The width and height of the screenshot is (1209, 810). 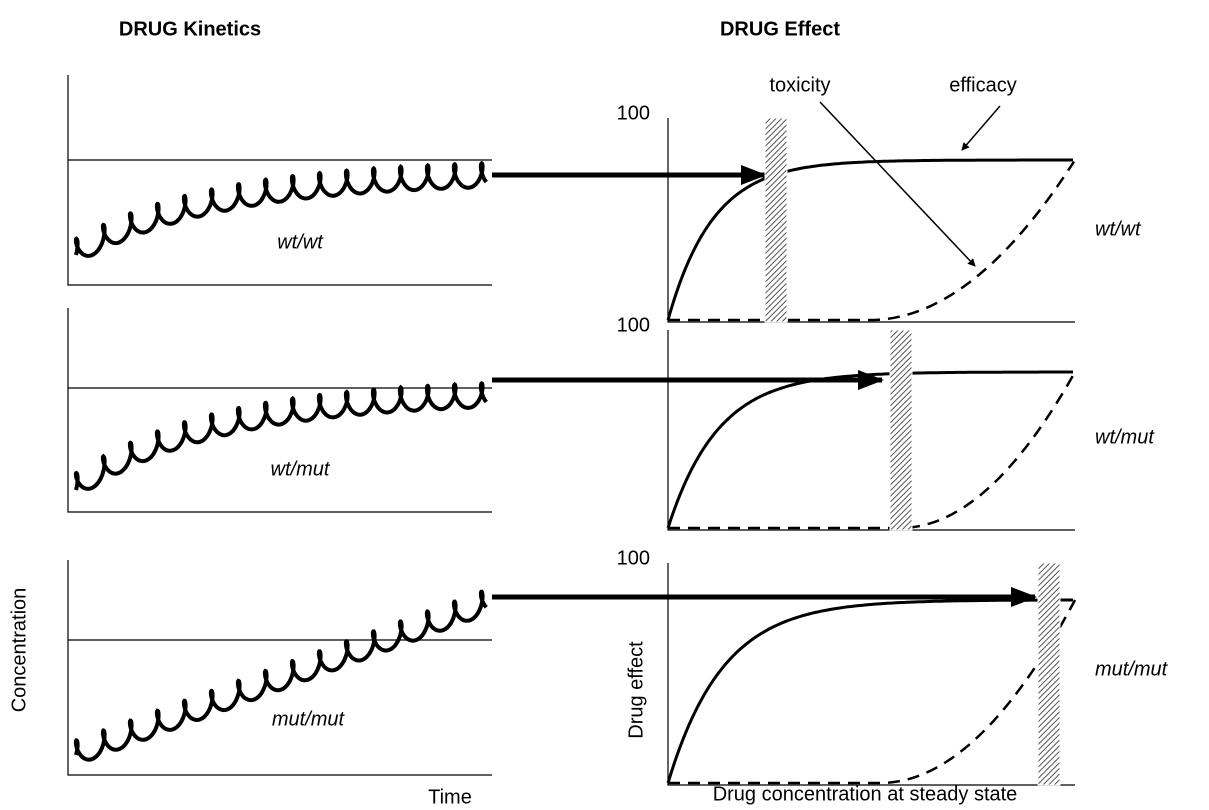 What do you see at coordinates (982, 85) in the screenshot?
I see `efficacy-label: efficacy` at bounding box center [982, 85].